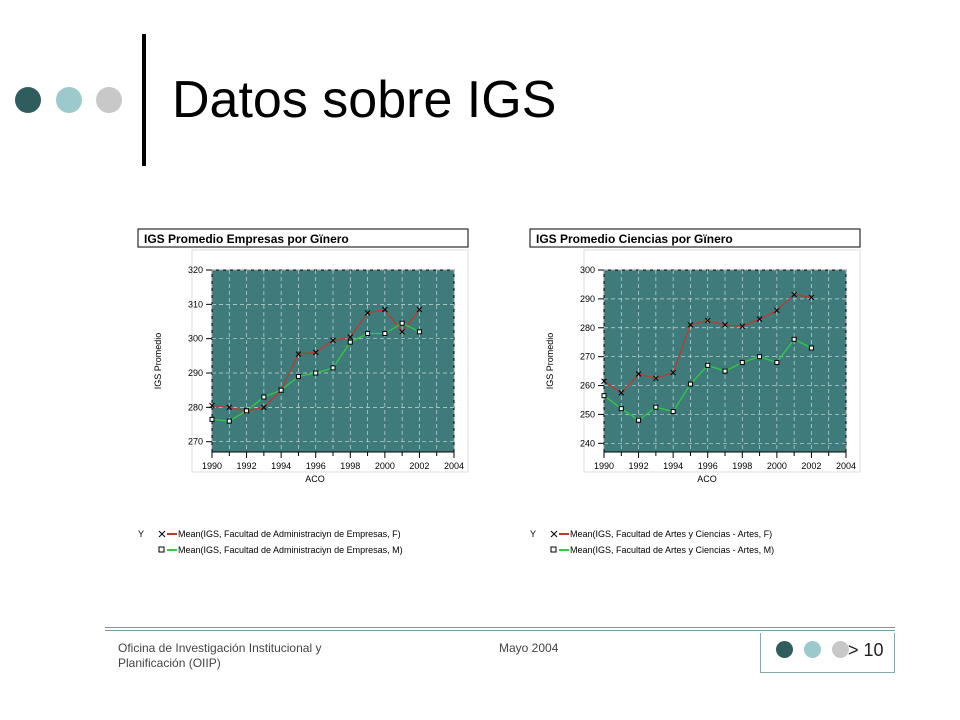 The height and width of the screenshot is (720, 960). Describe the element at coordinates (246, 239) in the screenshot. I see `chart-title: IGS Promedio Empresas por Gїnero` at that location.